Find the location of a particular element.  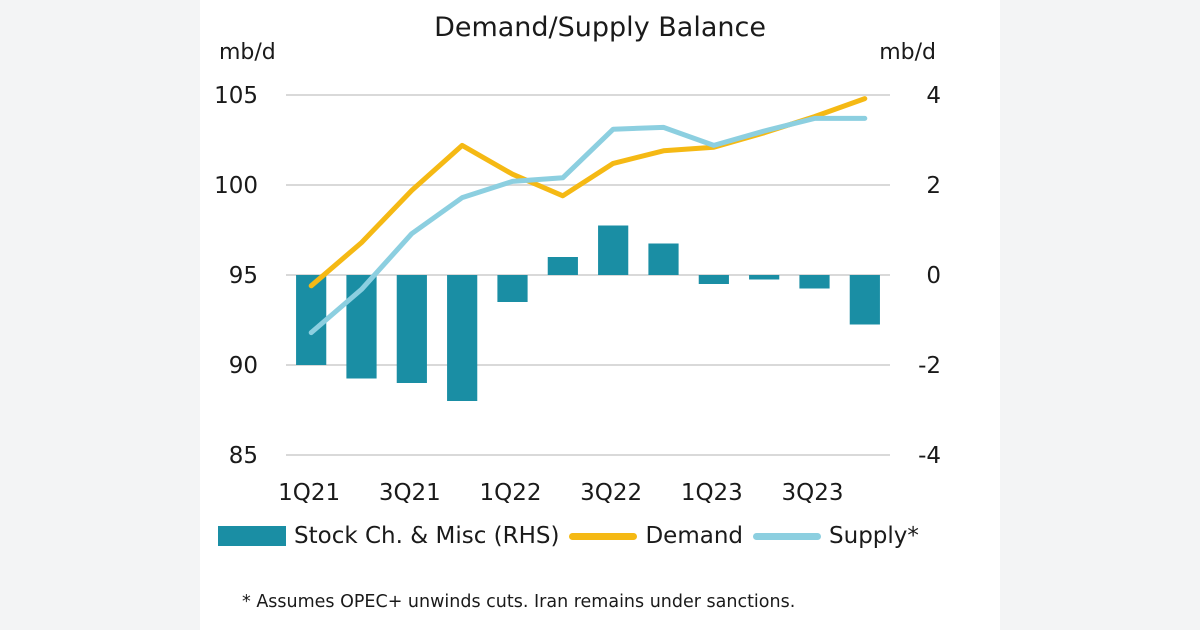

x-tick-label: 1Q23 is located at coordinates (712, 493).